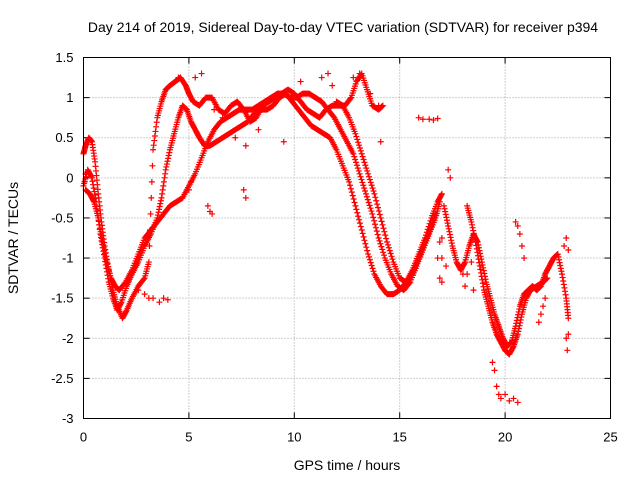 The width and height of the screenshot is (640, 480). I want to click on x-axis-label: GPS time / hours, so click(347, 465).